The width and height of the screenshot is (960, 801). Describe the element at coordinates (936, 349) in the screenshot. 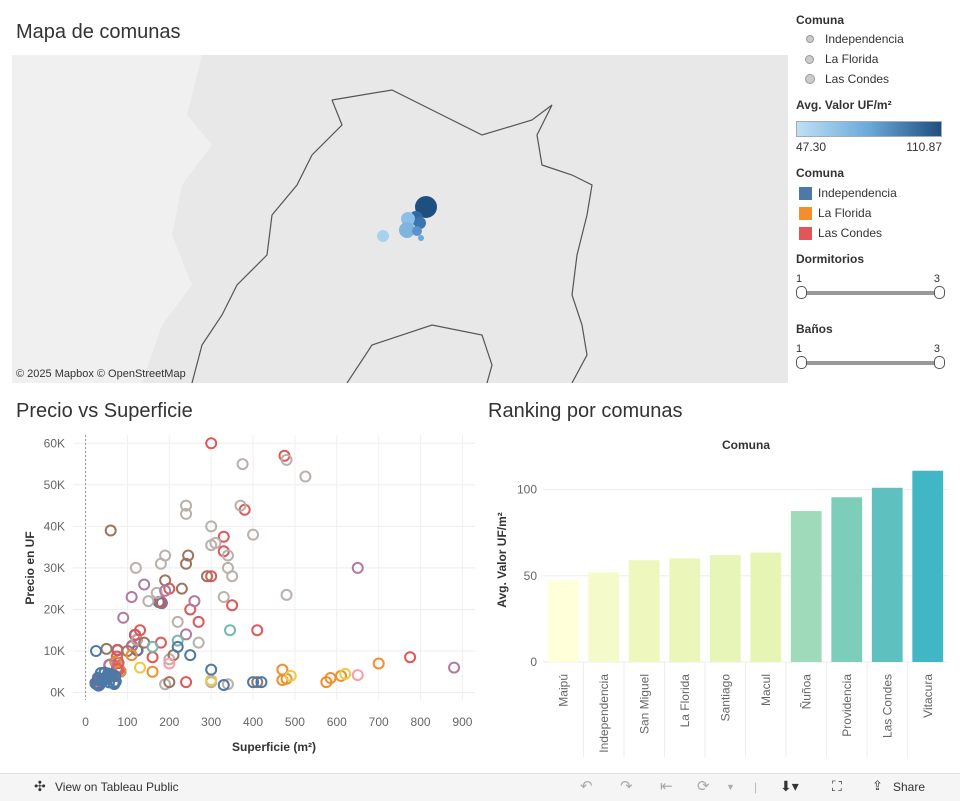

I see `slider-max: 3` at that location.